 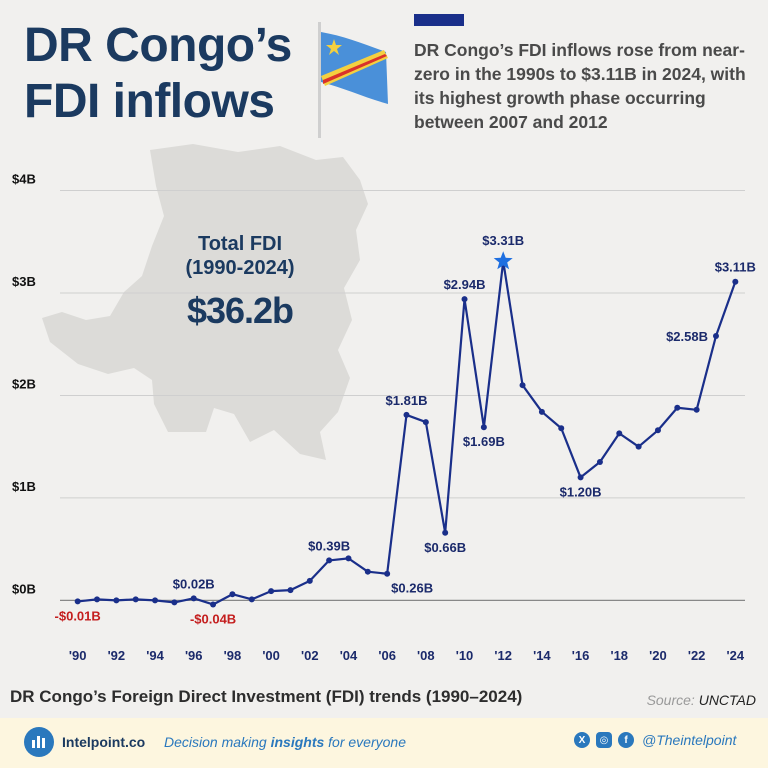 What do you see at coordinates (581, 655) in the screenshot?
I see `x-tick-label: '16` at bounding box center [581, 655].